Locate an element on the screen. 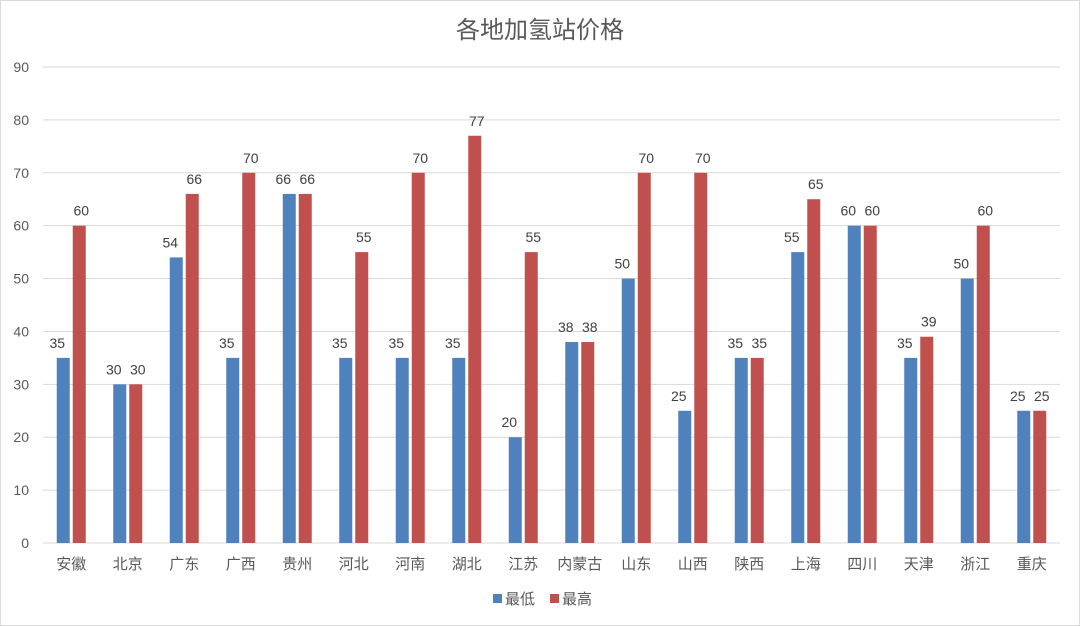  x-category-label: 北京 is located at coordinates (128, 564).